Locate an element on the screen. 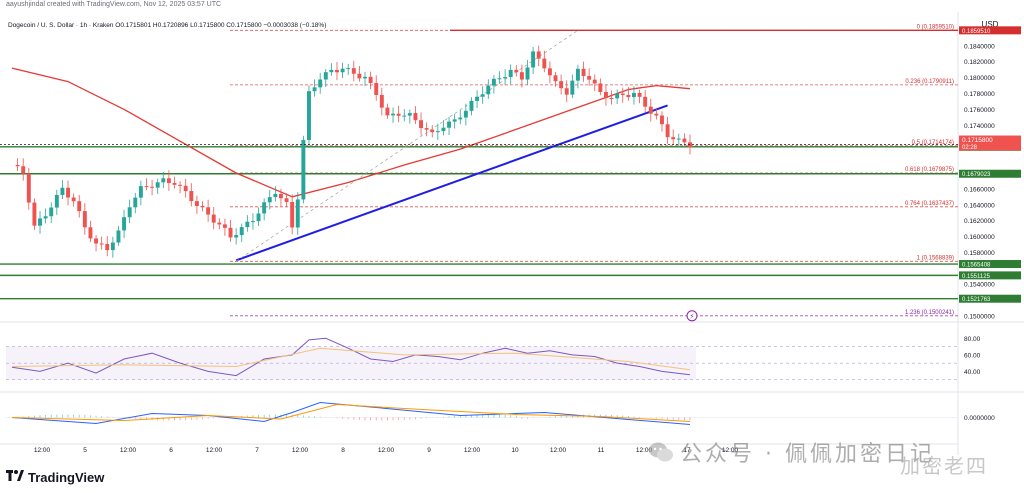  y-tick-label: 0.1600000 is located at coordinates (979, 237).